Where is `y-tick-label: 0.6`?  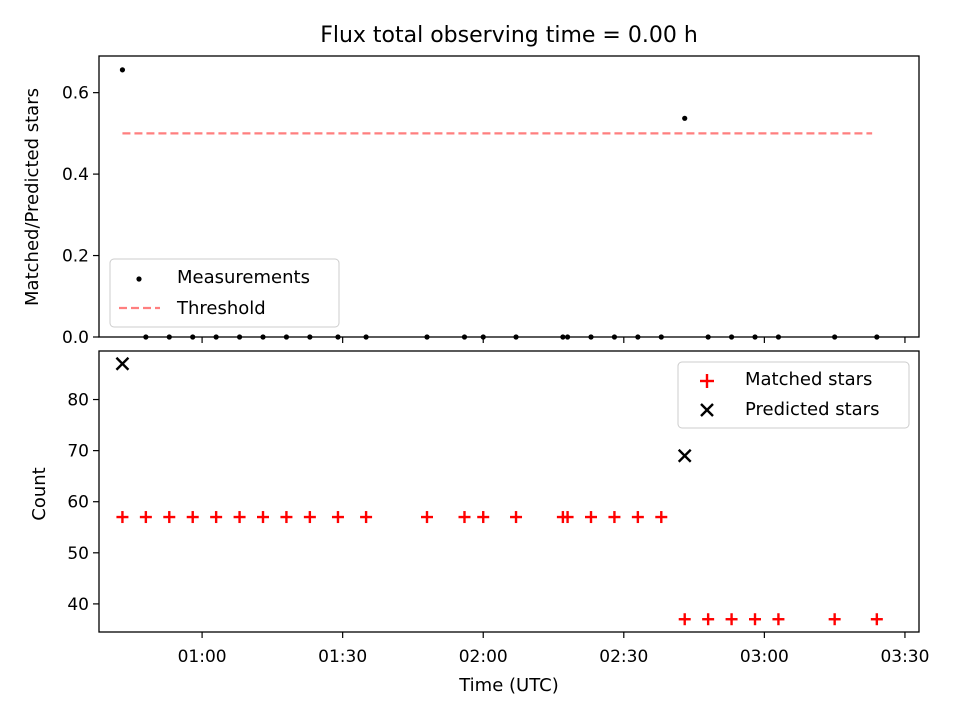 y-tick-label: 0.6 is located at coordinates (75, 94).